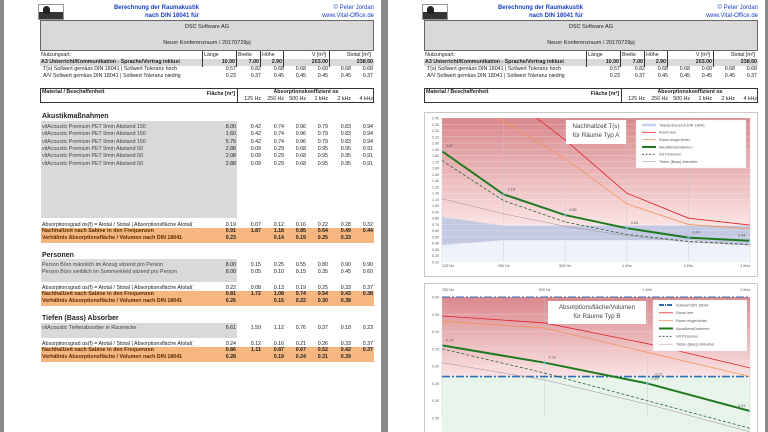 The width and height of the screenshot is (768, 432). Describe the element at coordinates (596, 404) in the screenshot. I see `below-target-area` at that location.